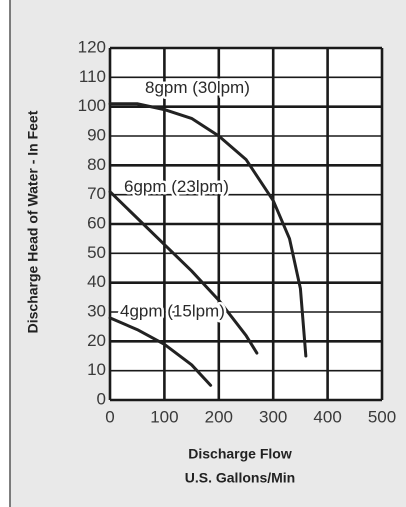 The width and height of the screenshot is (406, 507). What do you see at coordinates (240, 478) in the screenshot?
I see `x-axis-title: U.S. Gallons/Min` at bounding box center [240, 478].